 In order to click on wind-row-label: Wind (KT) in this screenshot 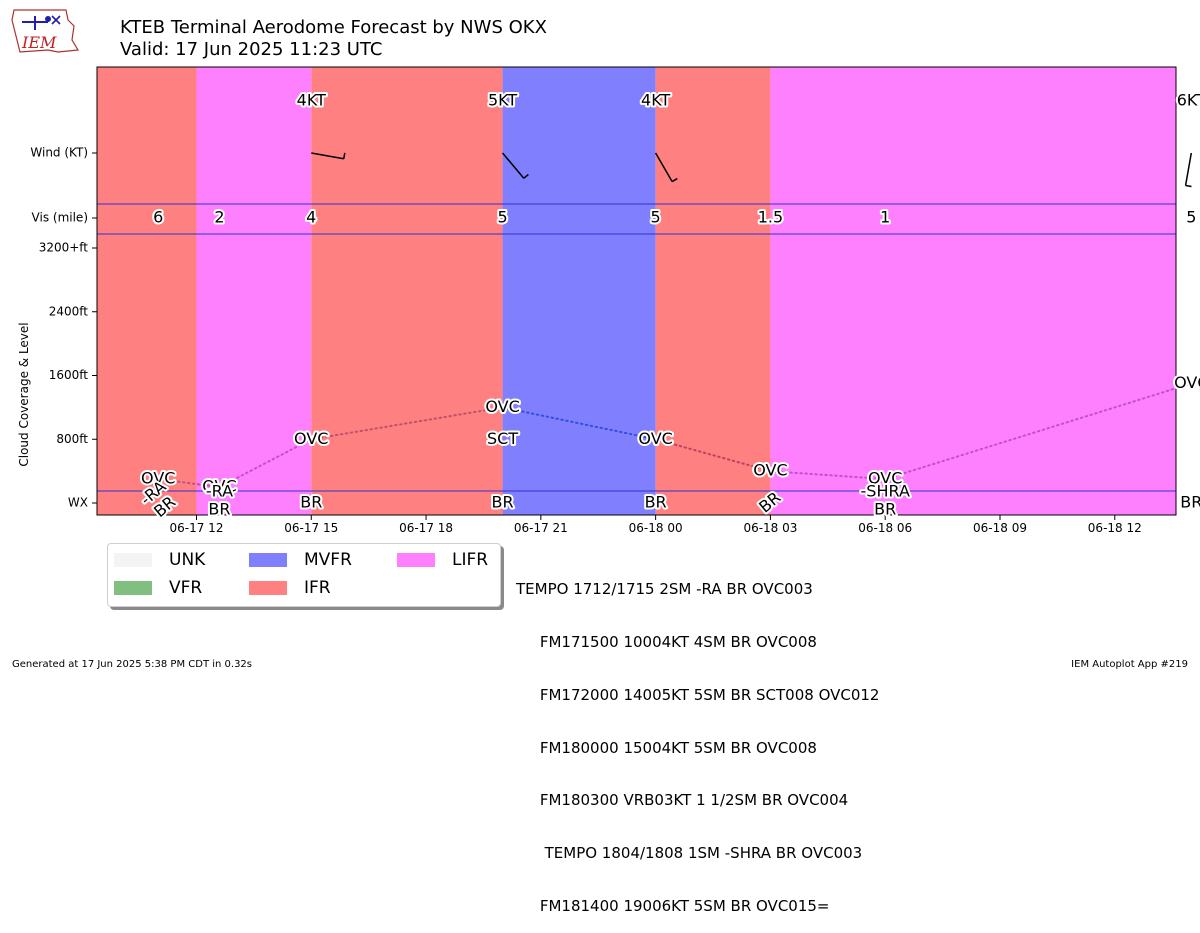, I will do `click(59, 153)`.